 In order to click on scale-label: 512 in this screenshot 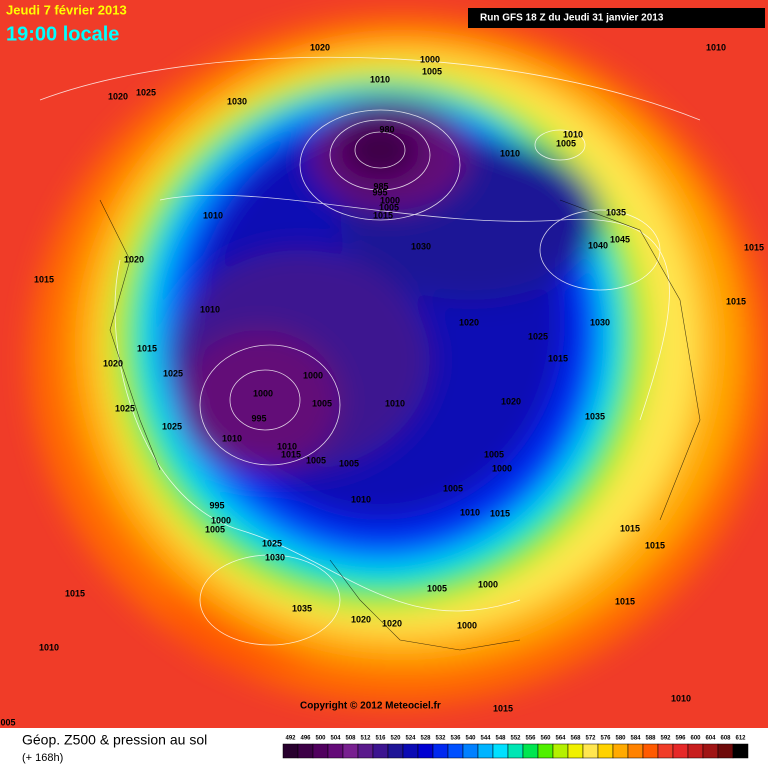, I will do `click(365, 739)`.